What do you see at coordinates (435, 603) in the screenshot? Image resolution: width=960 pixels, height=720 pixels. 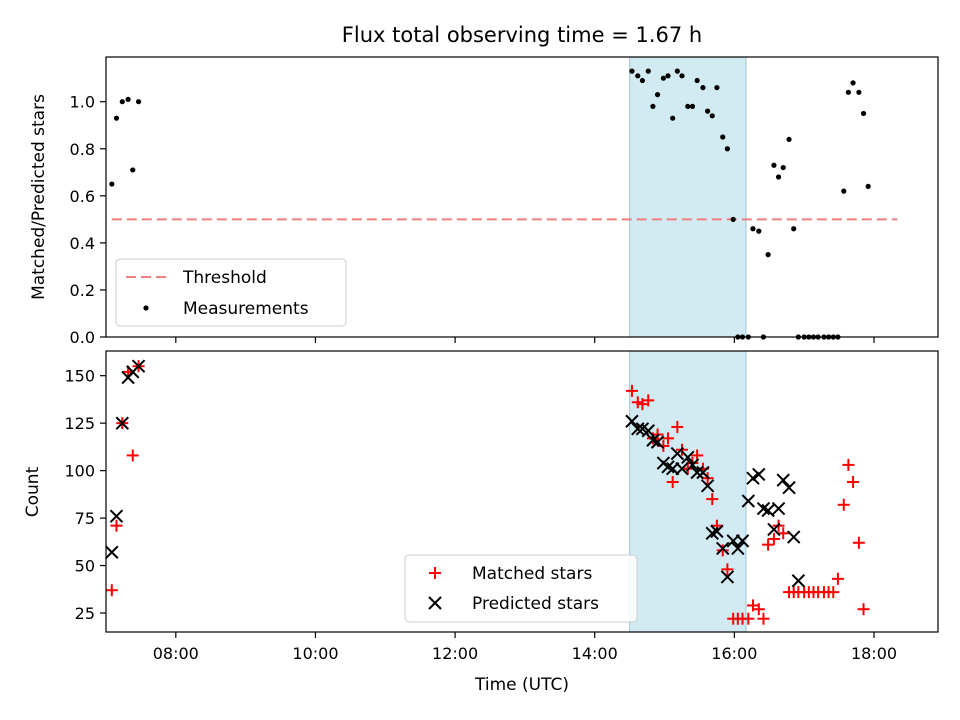 I see `legend-predicted-swatch` at bounding box center [435, 603].